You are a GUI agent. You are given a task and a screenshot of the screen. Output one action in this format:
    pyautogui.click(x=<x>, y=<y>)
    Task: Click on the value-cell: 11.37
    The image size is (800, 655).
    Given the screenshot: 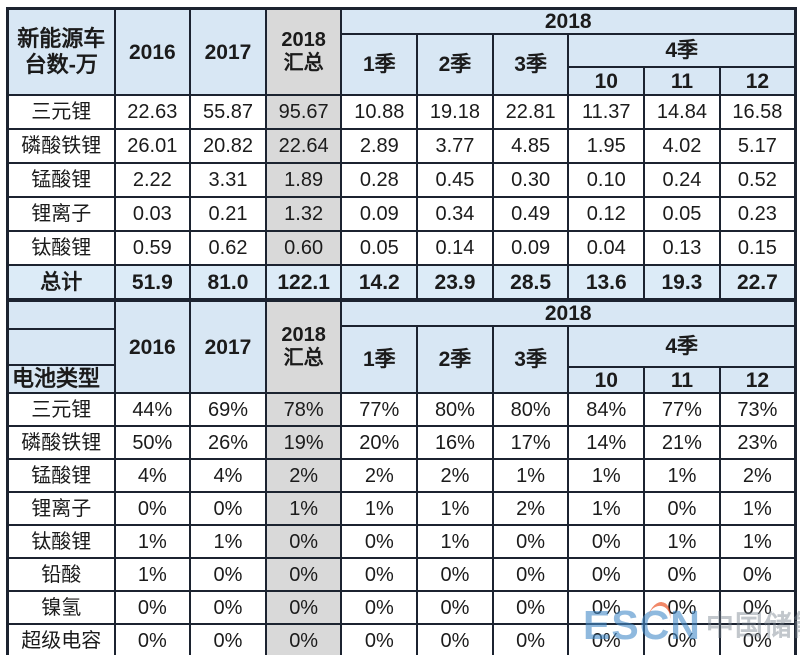 What is the action you would take?
    pyautogui.click(x=606, y=112)
    